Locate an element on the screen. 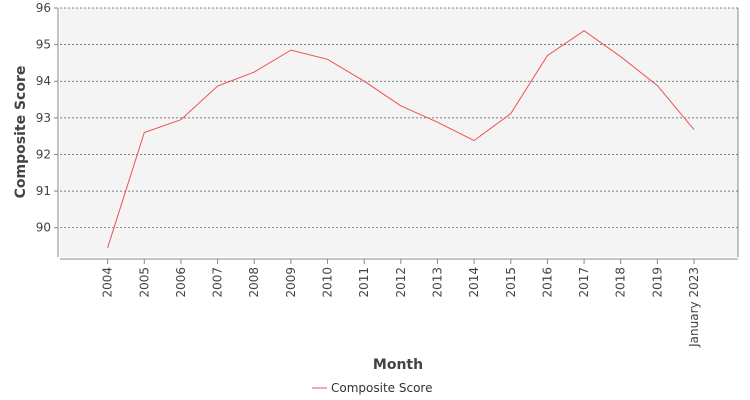  y-axis-ticks: 90 91 92 93 94 95 96 is located at coordinates (47, 118).